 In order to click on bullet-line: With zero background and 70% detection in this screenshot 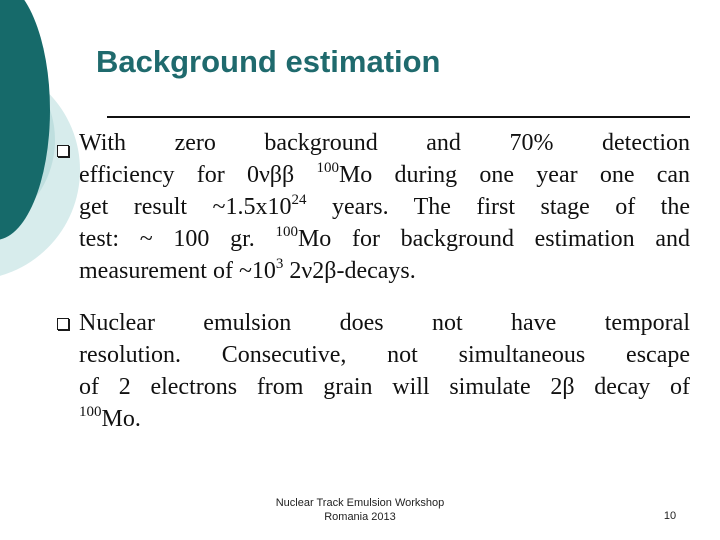, I will do `click(384, 143)`.